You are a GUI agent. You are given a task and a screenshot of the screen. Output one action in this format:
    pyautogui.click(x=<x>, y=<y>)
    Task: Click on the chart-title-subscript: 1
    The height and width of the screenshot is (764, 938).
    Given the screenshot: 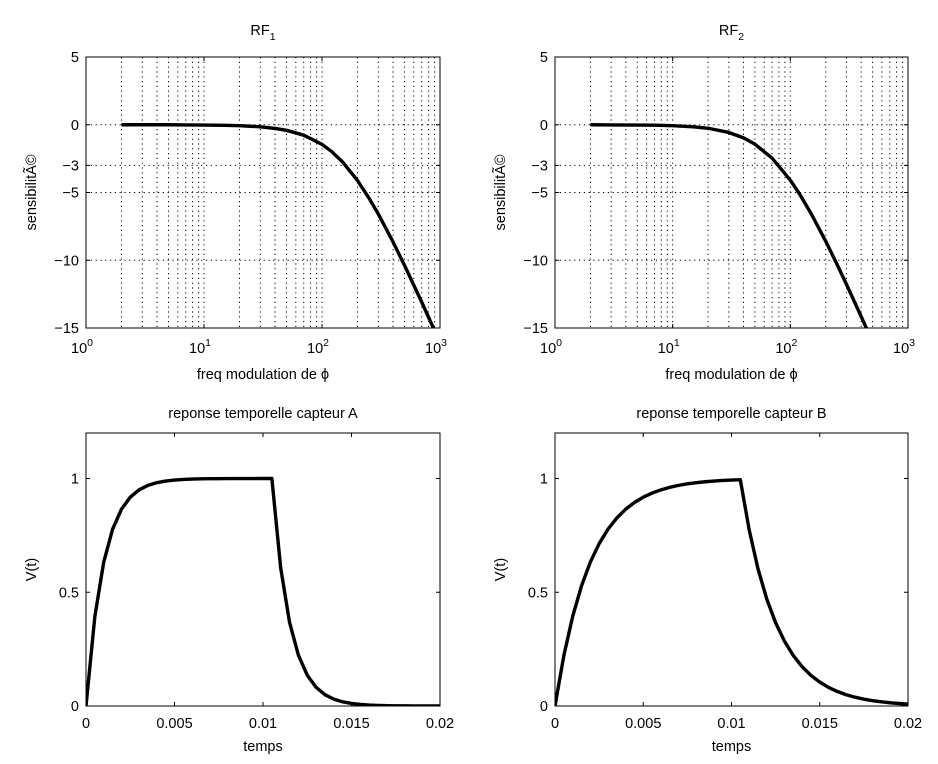 What is the action you would take?
    pyautogui.click(x=273, y=37)
    